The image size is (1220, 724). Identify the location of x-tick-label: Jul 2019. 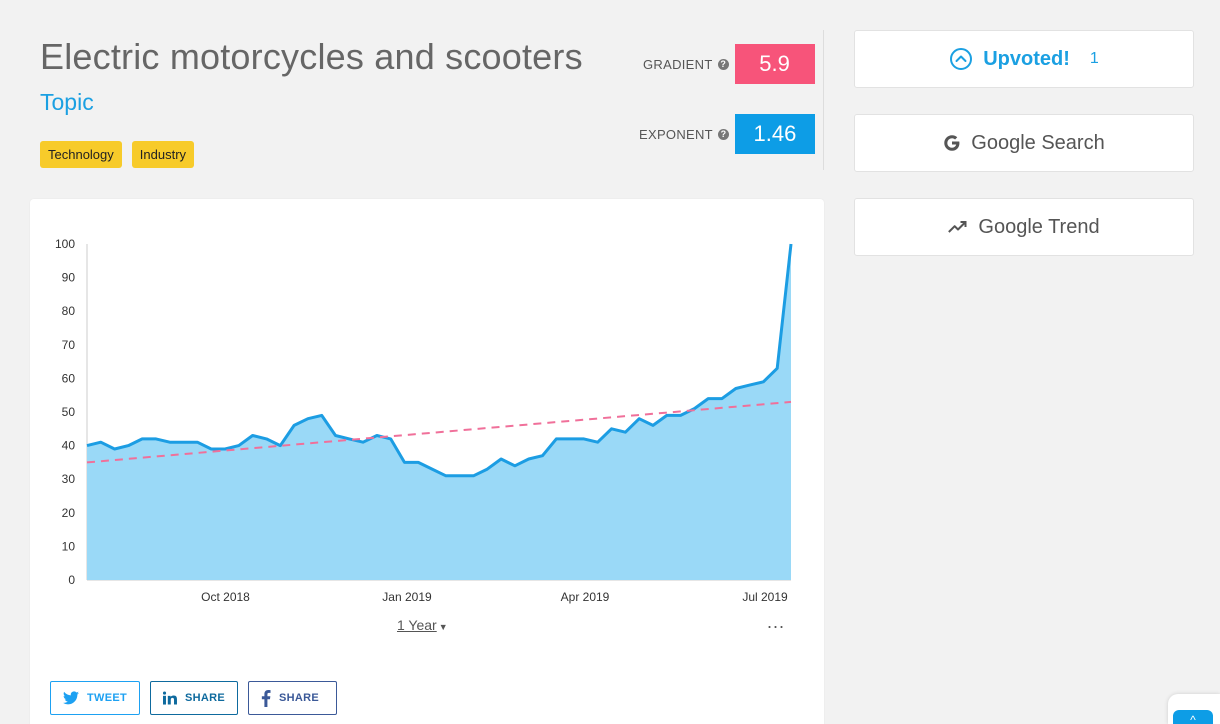
(765, 597).